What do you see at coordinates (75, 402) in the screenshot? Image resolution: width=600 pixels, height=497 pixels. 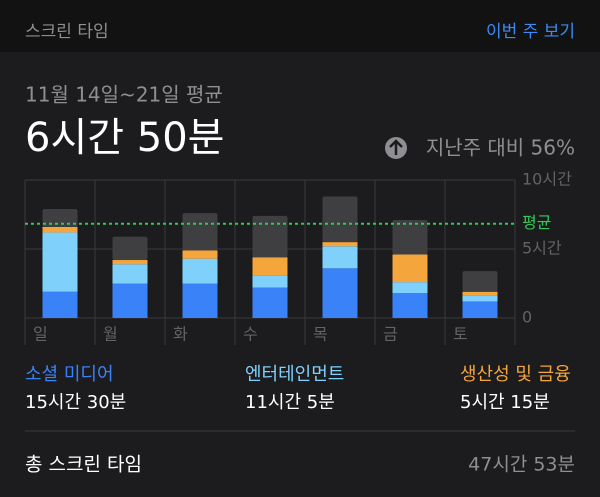 I see `legend-time: 15시간 30분` at bounding box center [75, 402].